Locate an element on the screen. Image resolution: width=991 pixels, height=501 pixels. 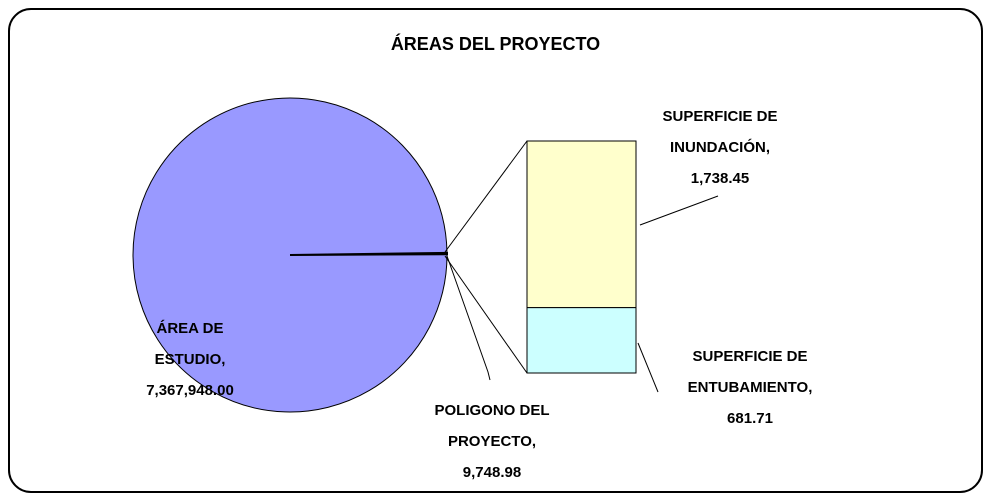
pie-slice is located at coordinates (369, 253).